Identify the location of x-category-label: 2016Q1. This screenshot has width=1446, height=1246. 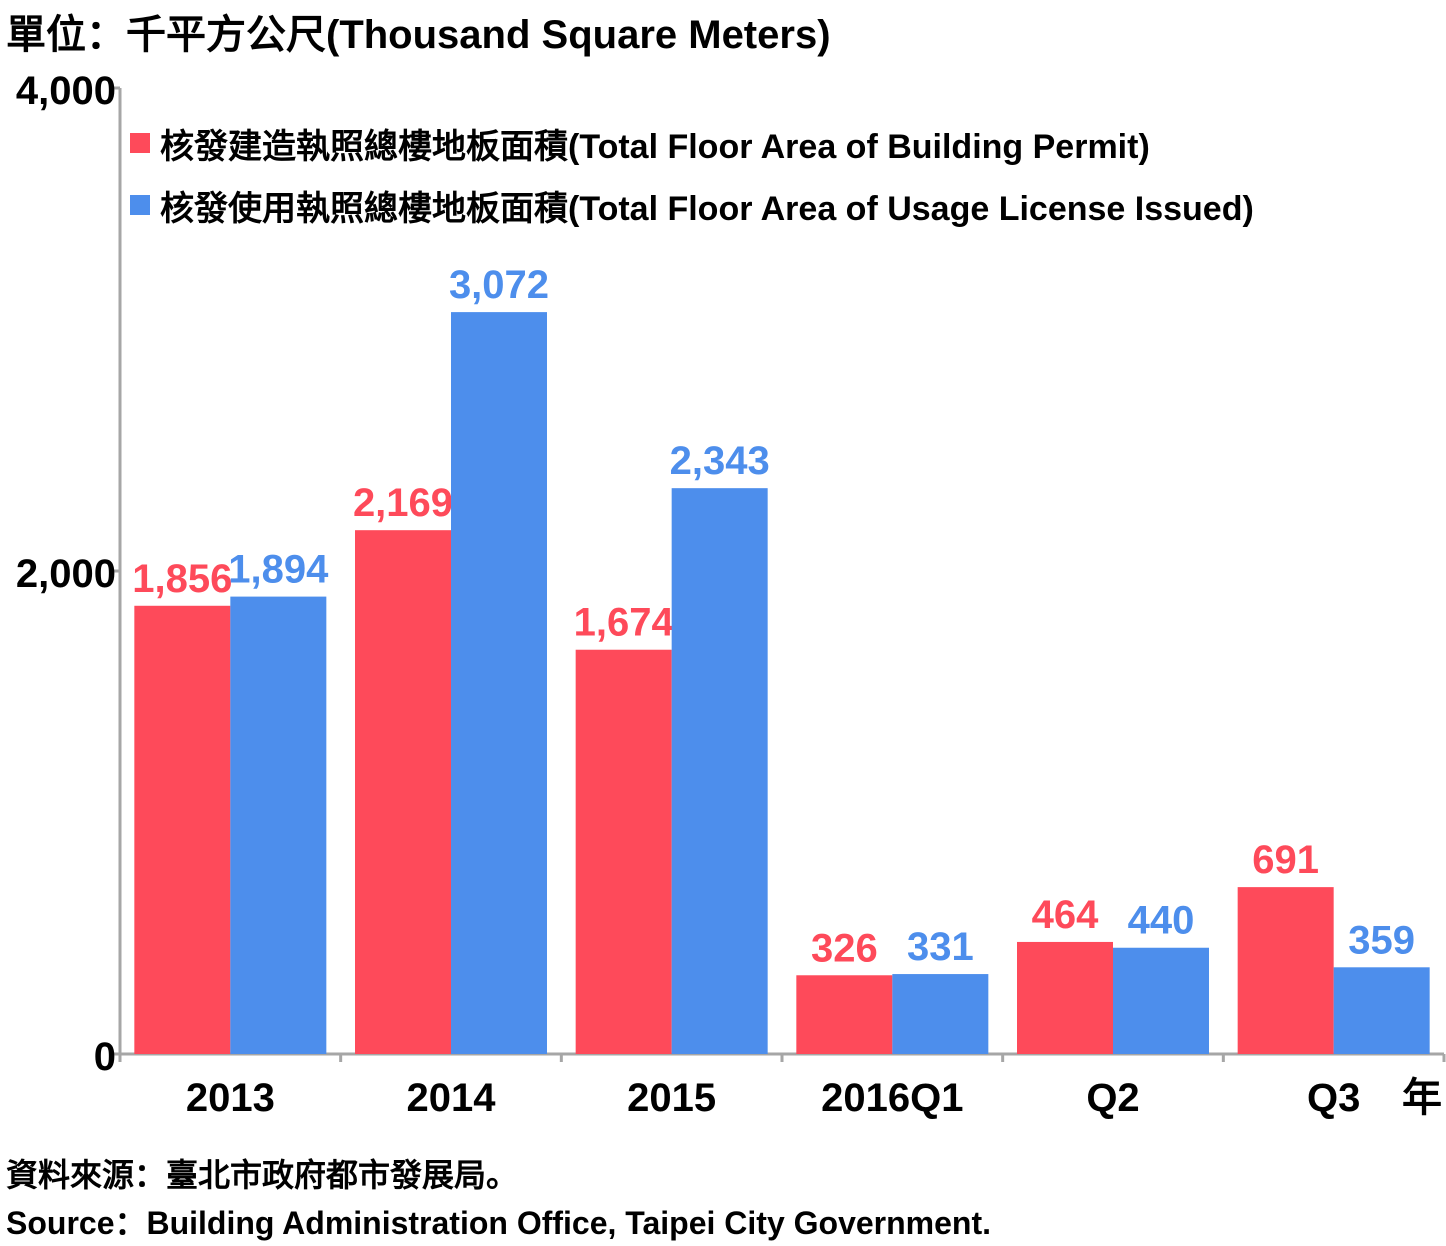
(892, 1098).